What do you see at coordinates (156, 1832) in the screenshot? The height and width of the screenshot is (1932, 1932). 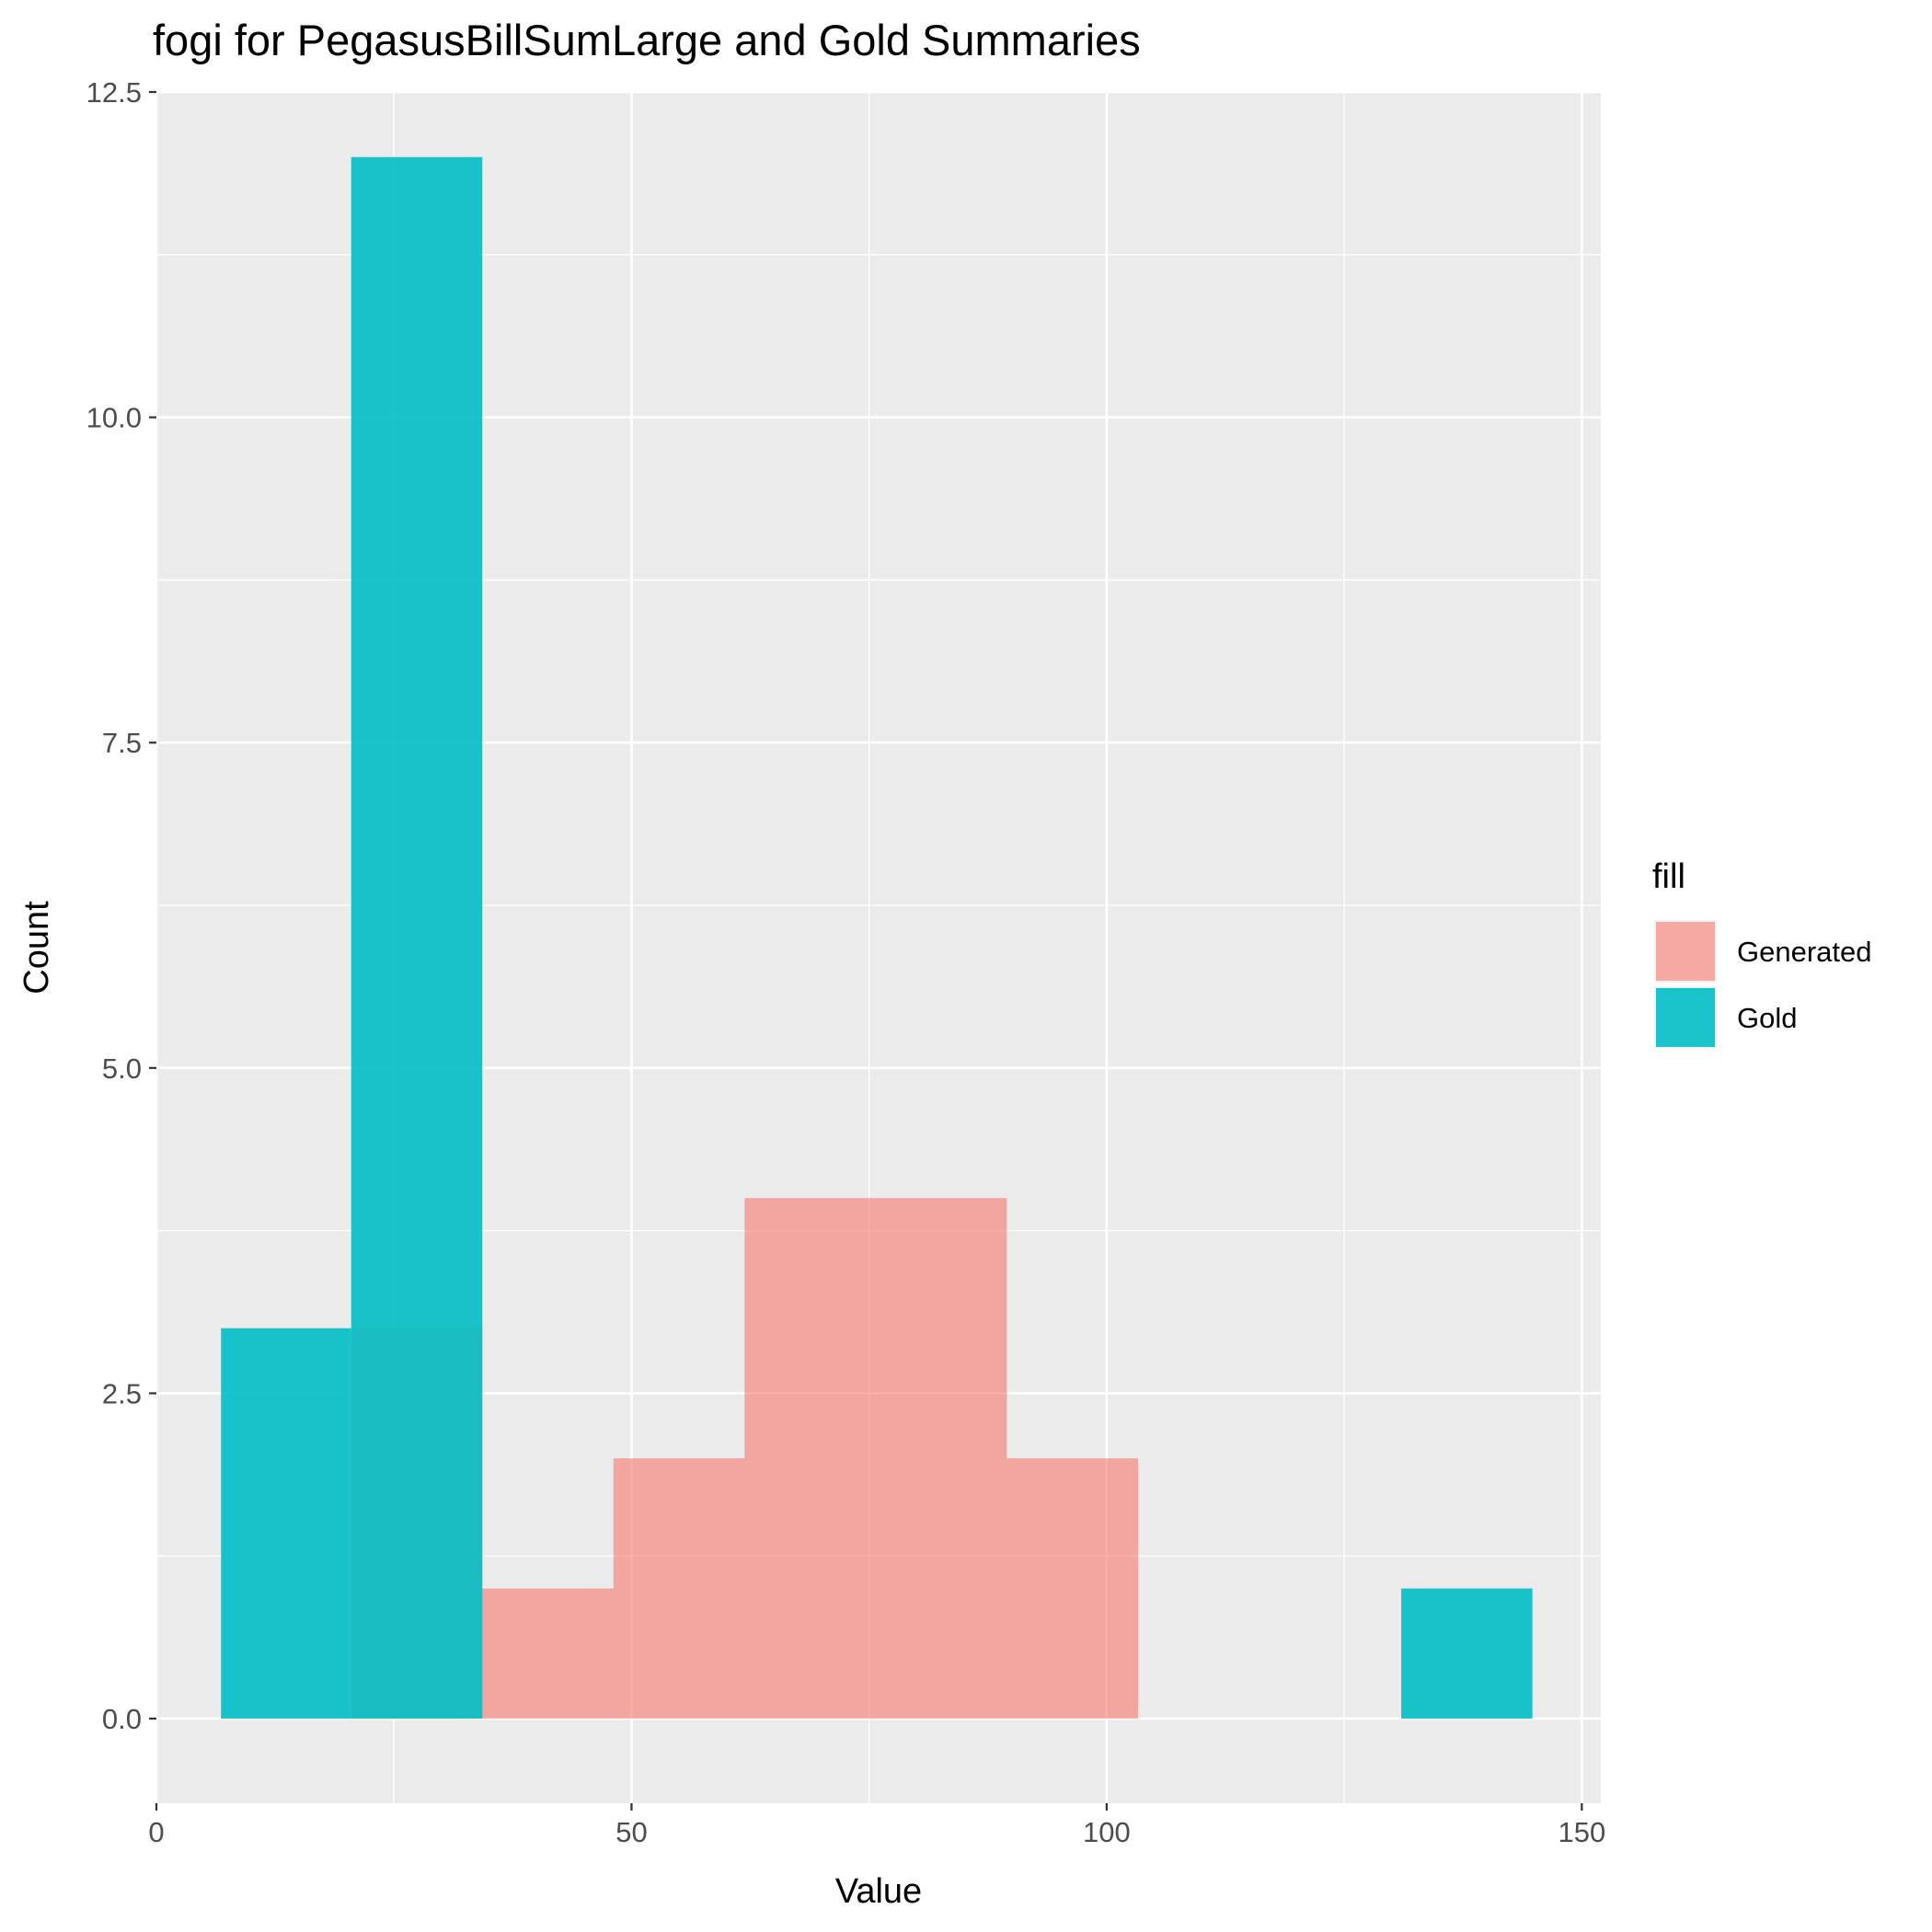 I see `x-tick-label: 0` at bounding box center [156, 1832].